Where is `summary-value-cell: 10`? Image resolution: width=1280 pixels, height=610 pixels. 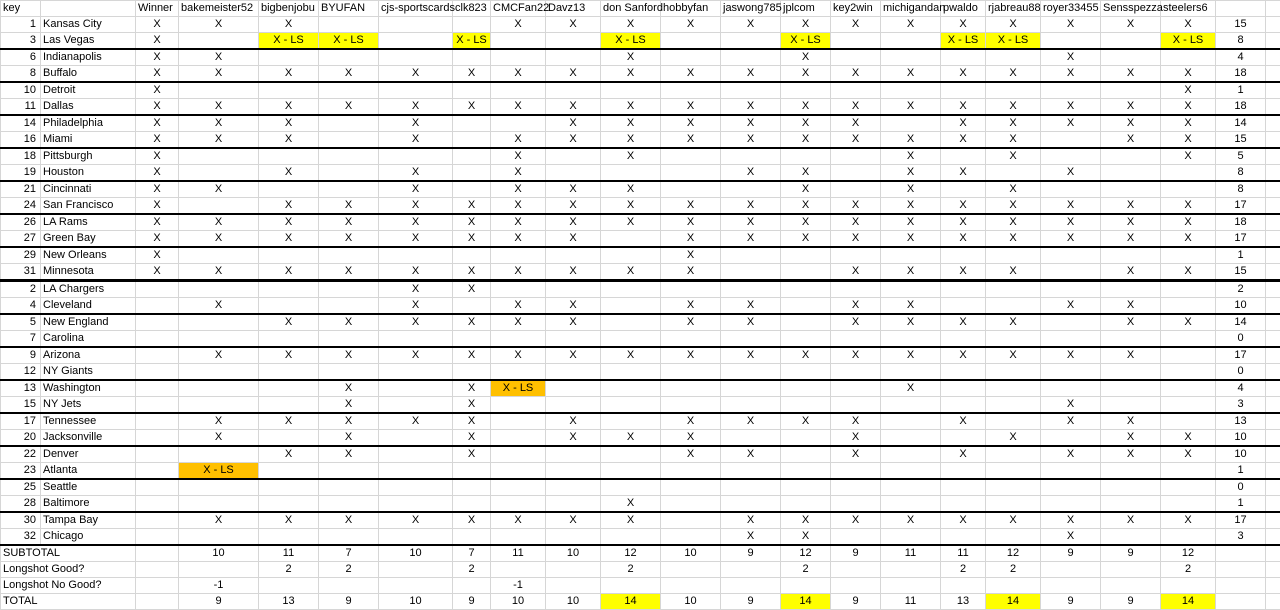 summary-value-cell: 10 is located at coordinates (219, 553).